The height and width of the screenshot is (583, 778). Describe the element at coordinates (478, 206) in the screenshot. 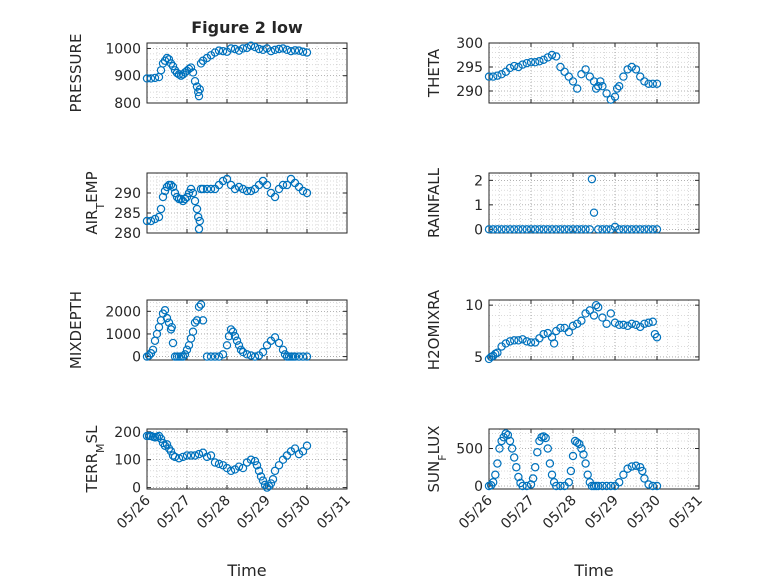

I see `y-tick-label: 1` at that location.